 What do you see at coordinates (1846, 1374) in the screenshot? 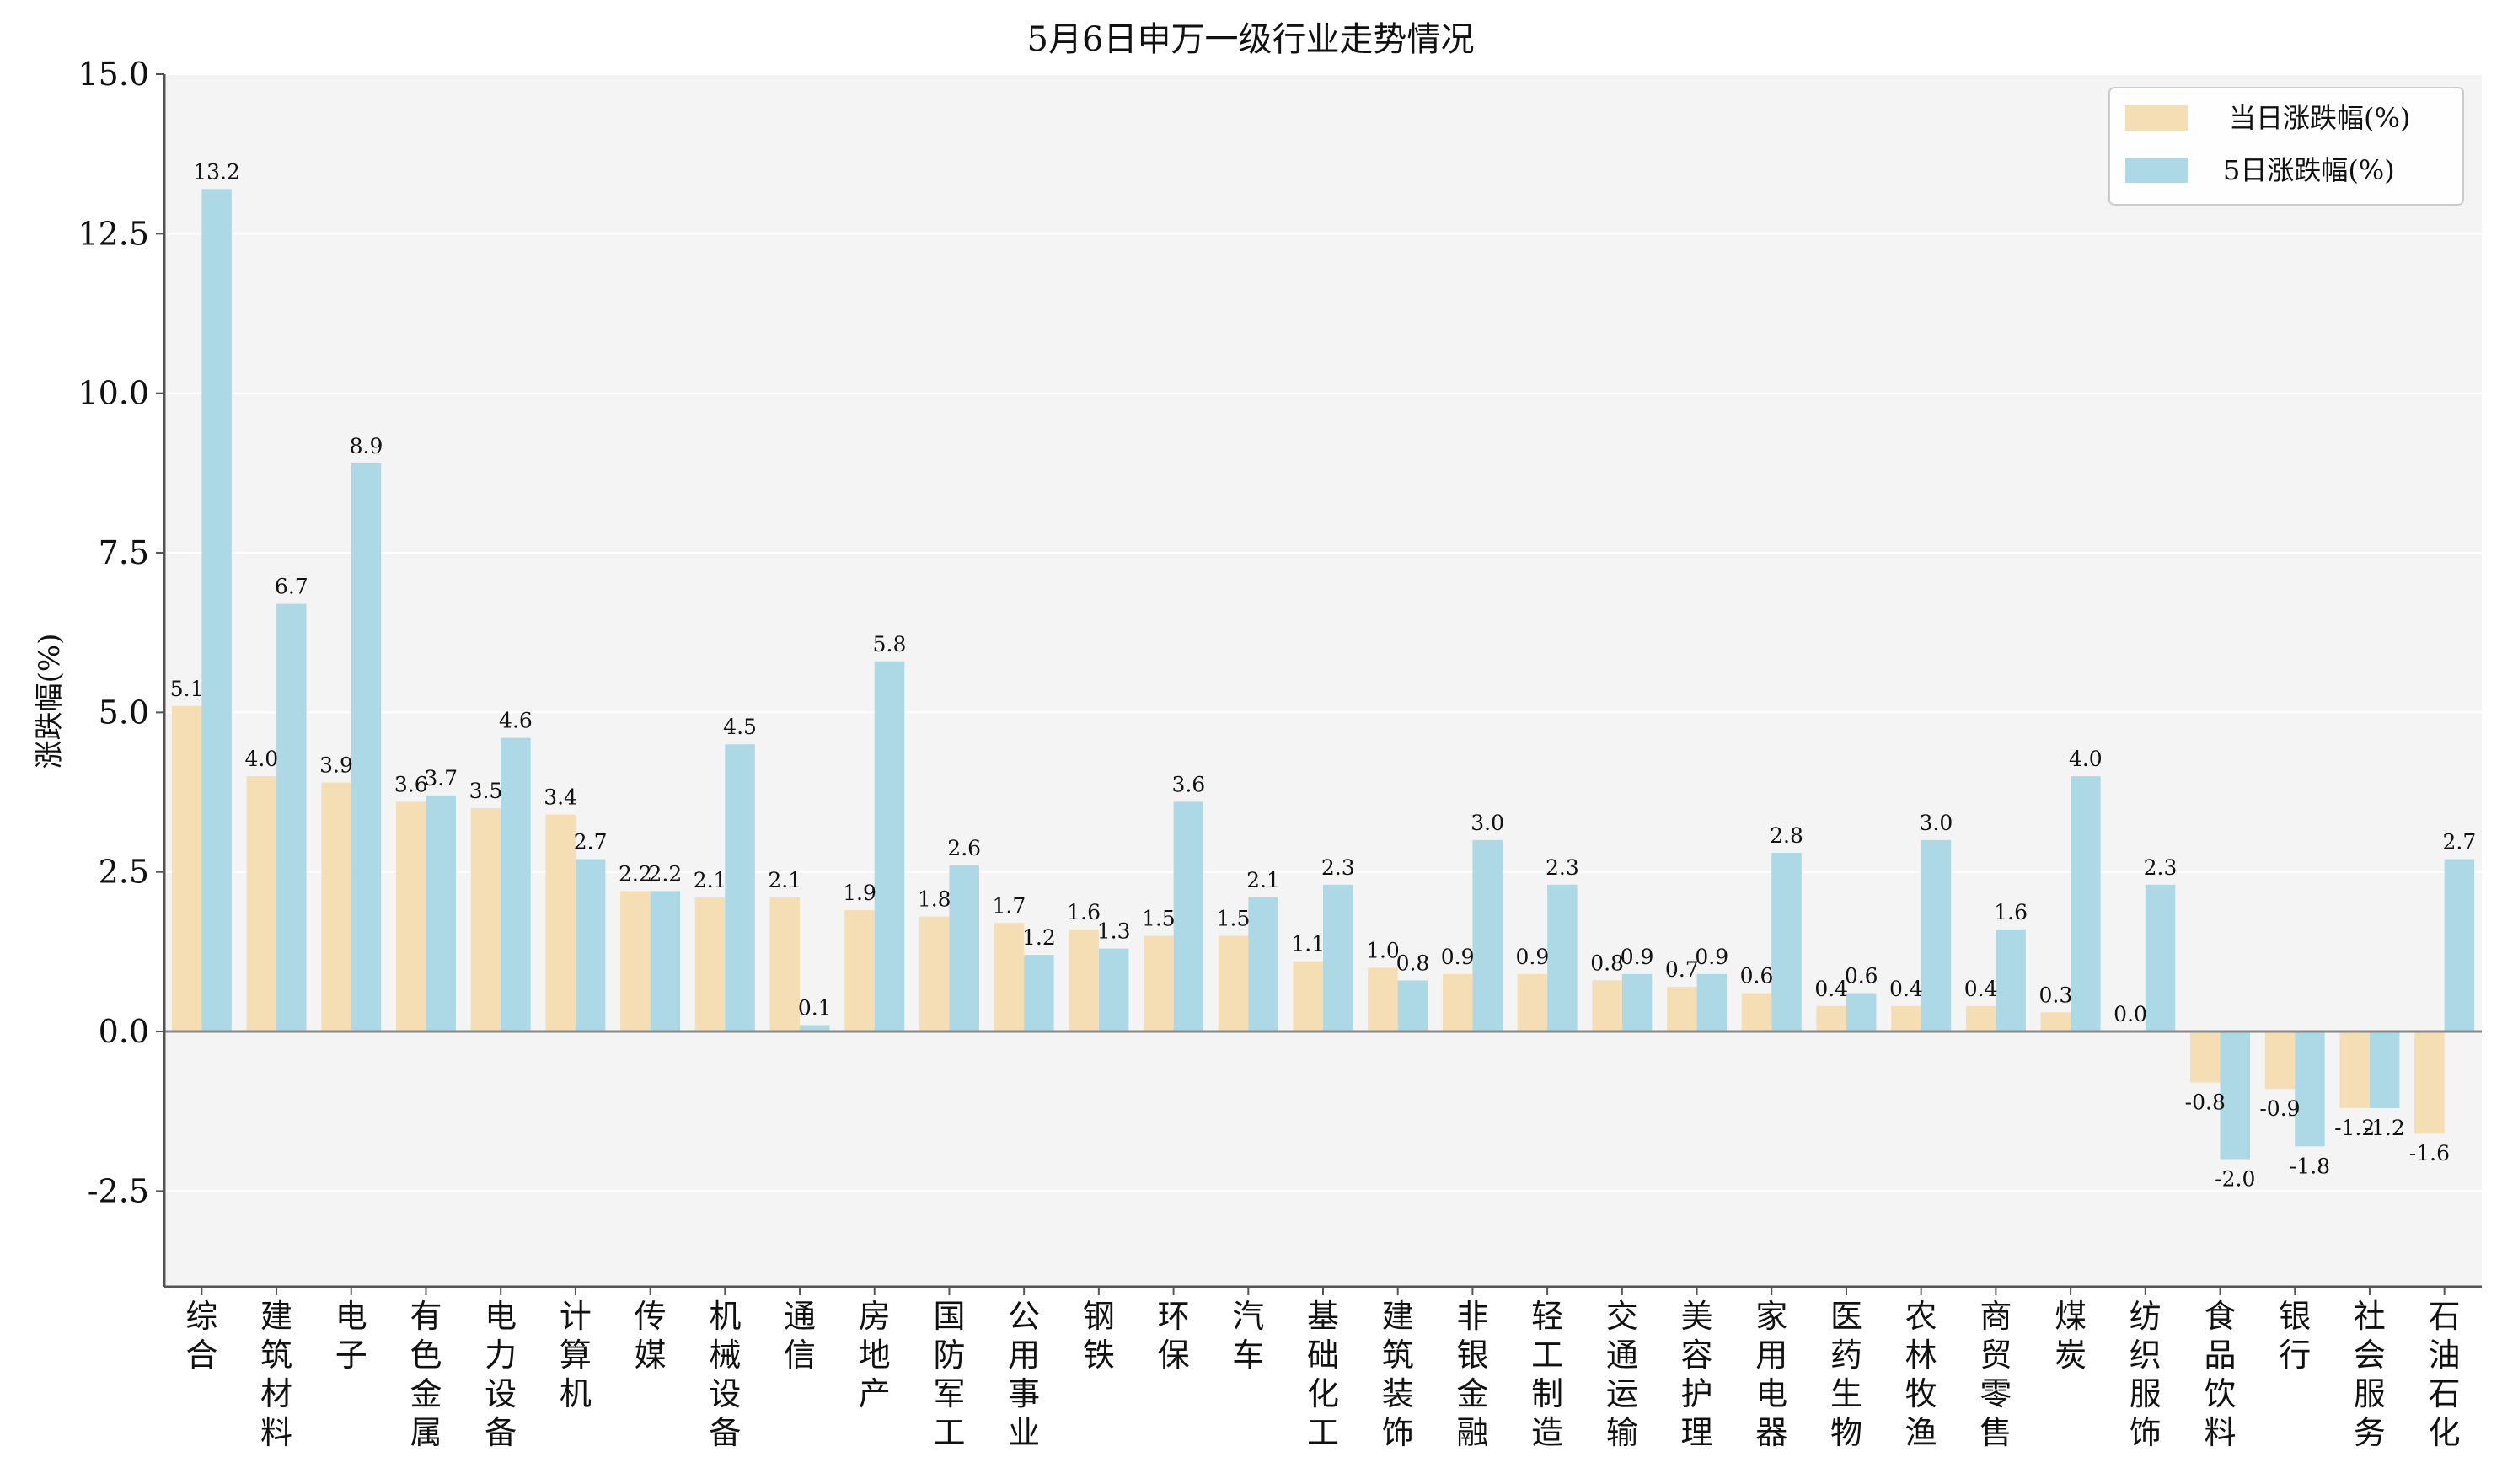
I see `x-tick-label: 医药生物` at bounding box center [1846, 1374].